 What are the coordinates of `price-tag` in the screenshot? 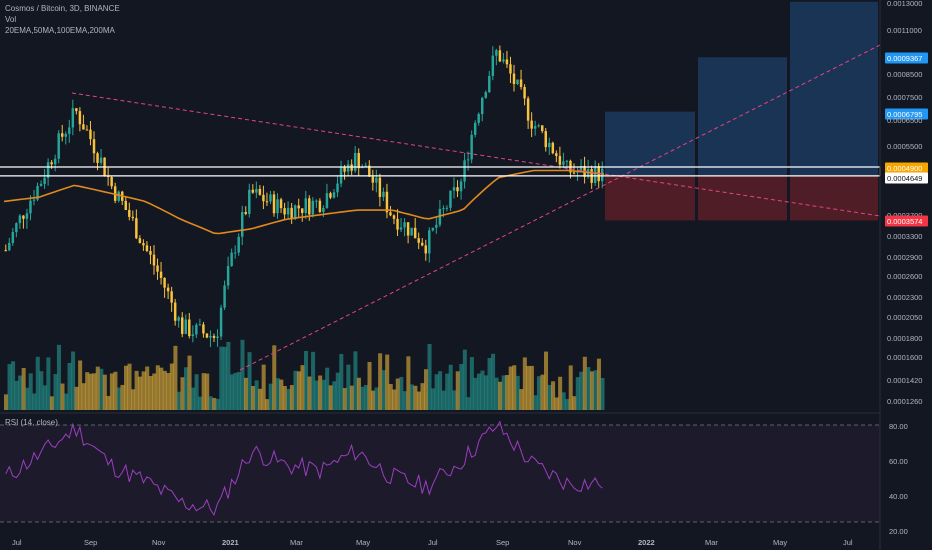 It's located at (906, 178).